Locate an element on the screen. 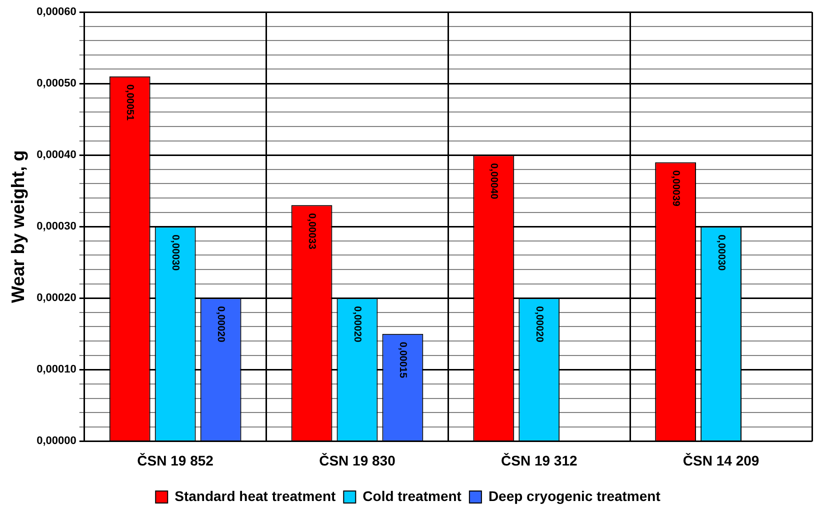  data-label: 0,00015 is located at coordinates (402, 360).